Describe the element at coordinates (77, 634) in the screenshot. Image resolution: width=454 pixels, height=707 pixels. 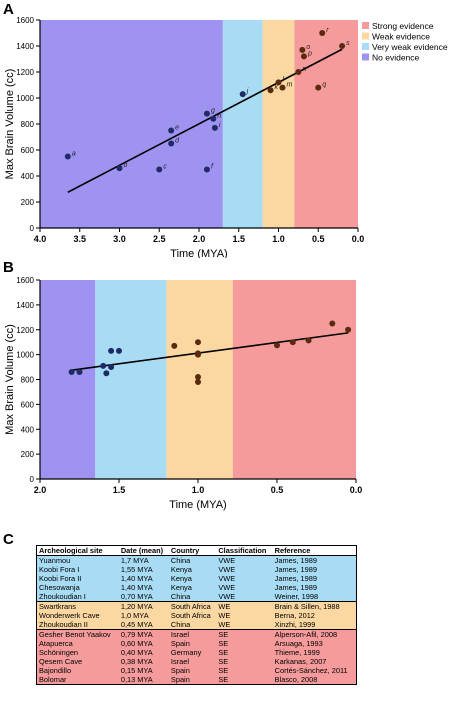
I see `table-cell: Gesher Benot Yaakov` at that location.